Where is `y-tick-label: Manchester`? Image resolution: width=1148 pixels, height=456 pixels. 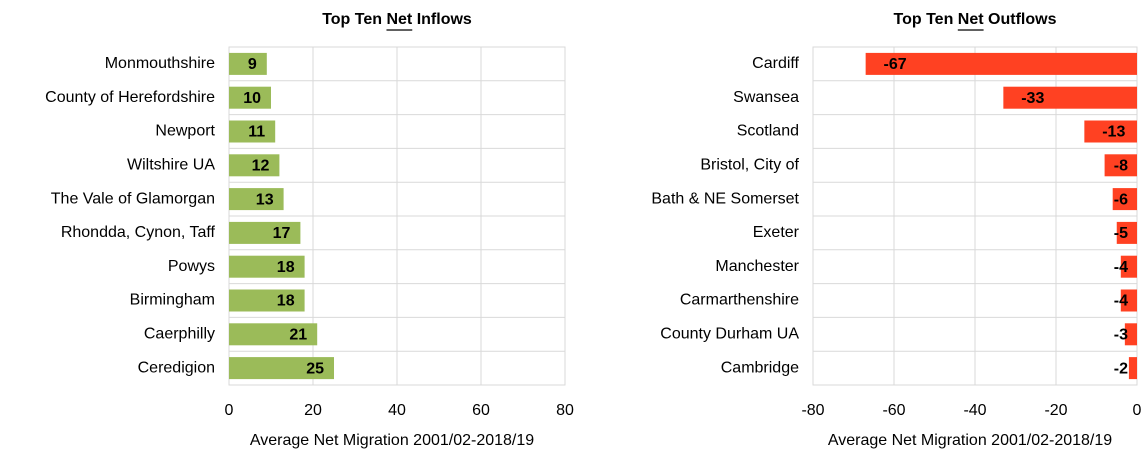 y-tick-label: Manchester is located at coordinates (757, 266).